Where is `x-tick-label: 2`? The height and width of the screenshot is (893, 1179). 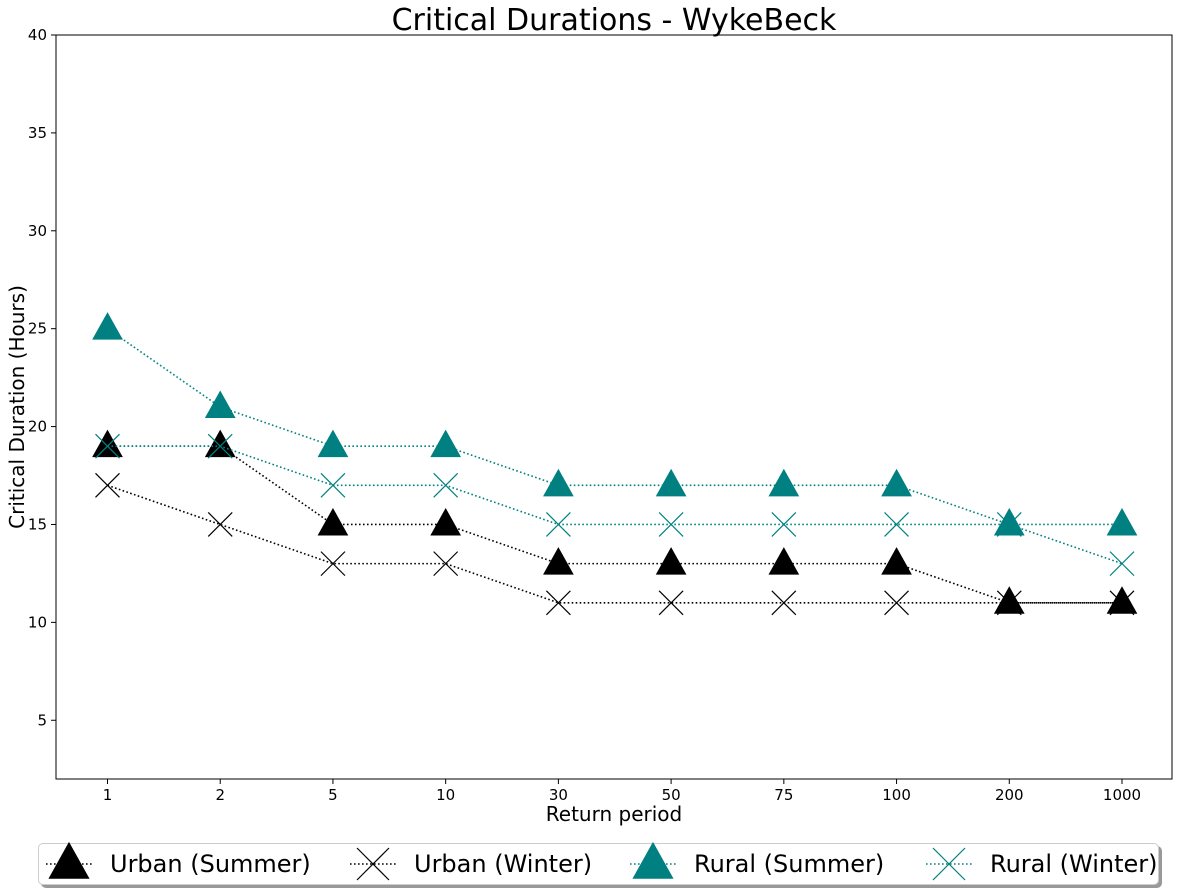
x-tick-label: 2 is located at coordinates (220, 795).